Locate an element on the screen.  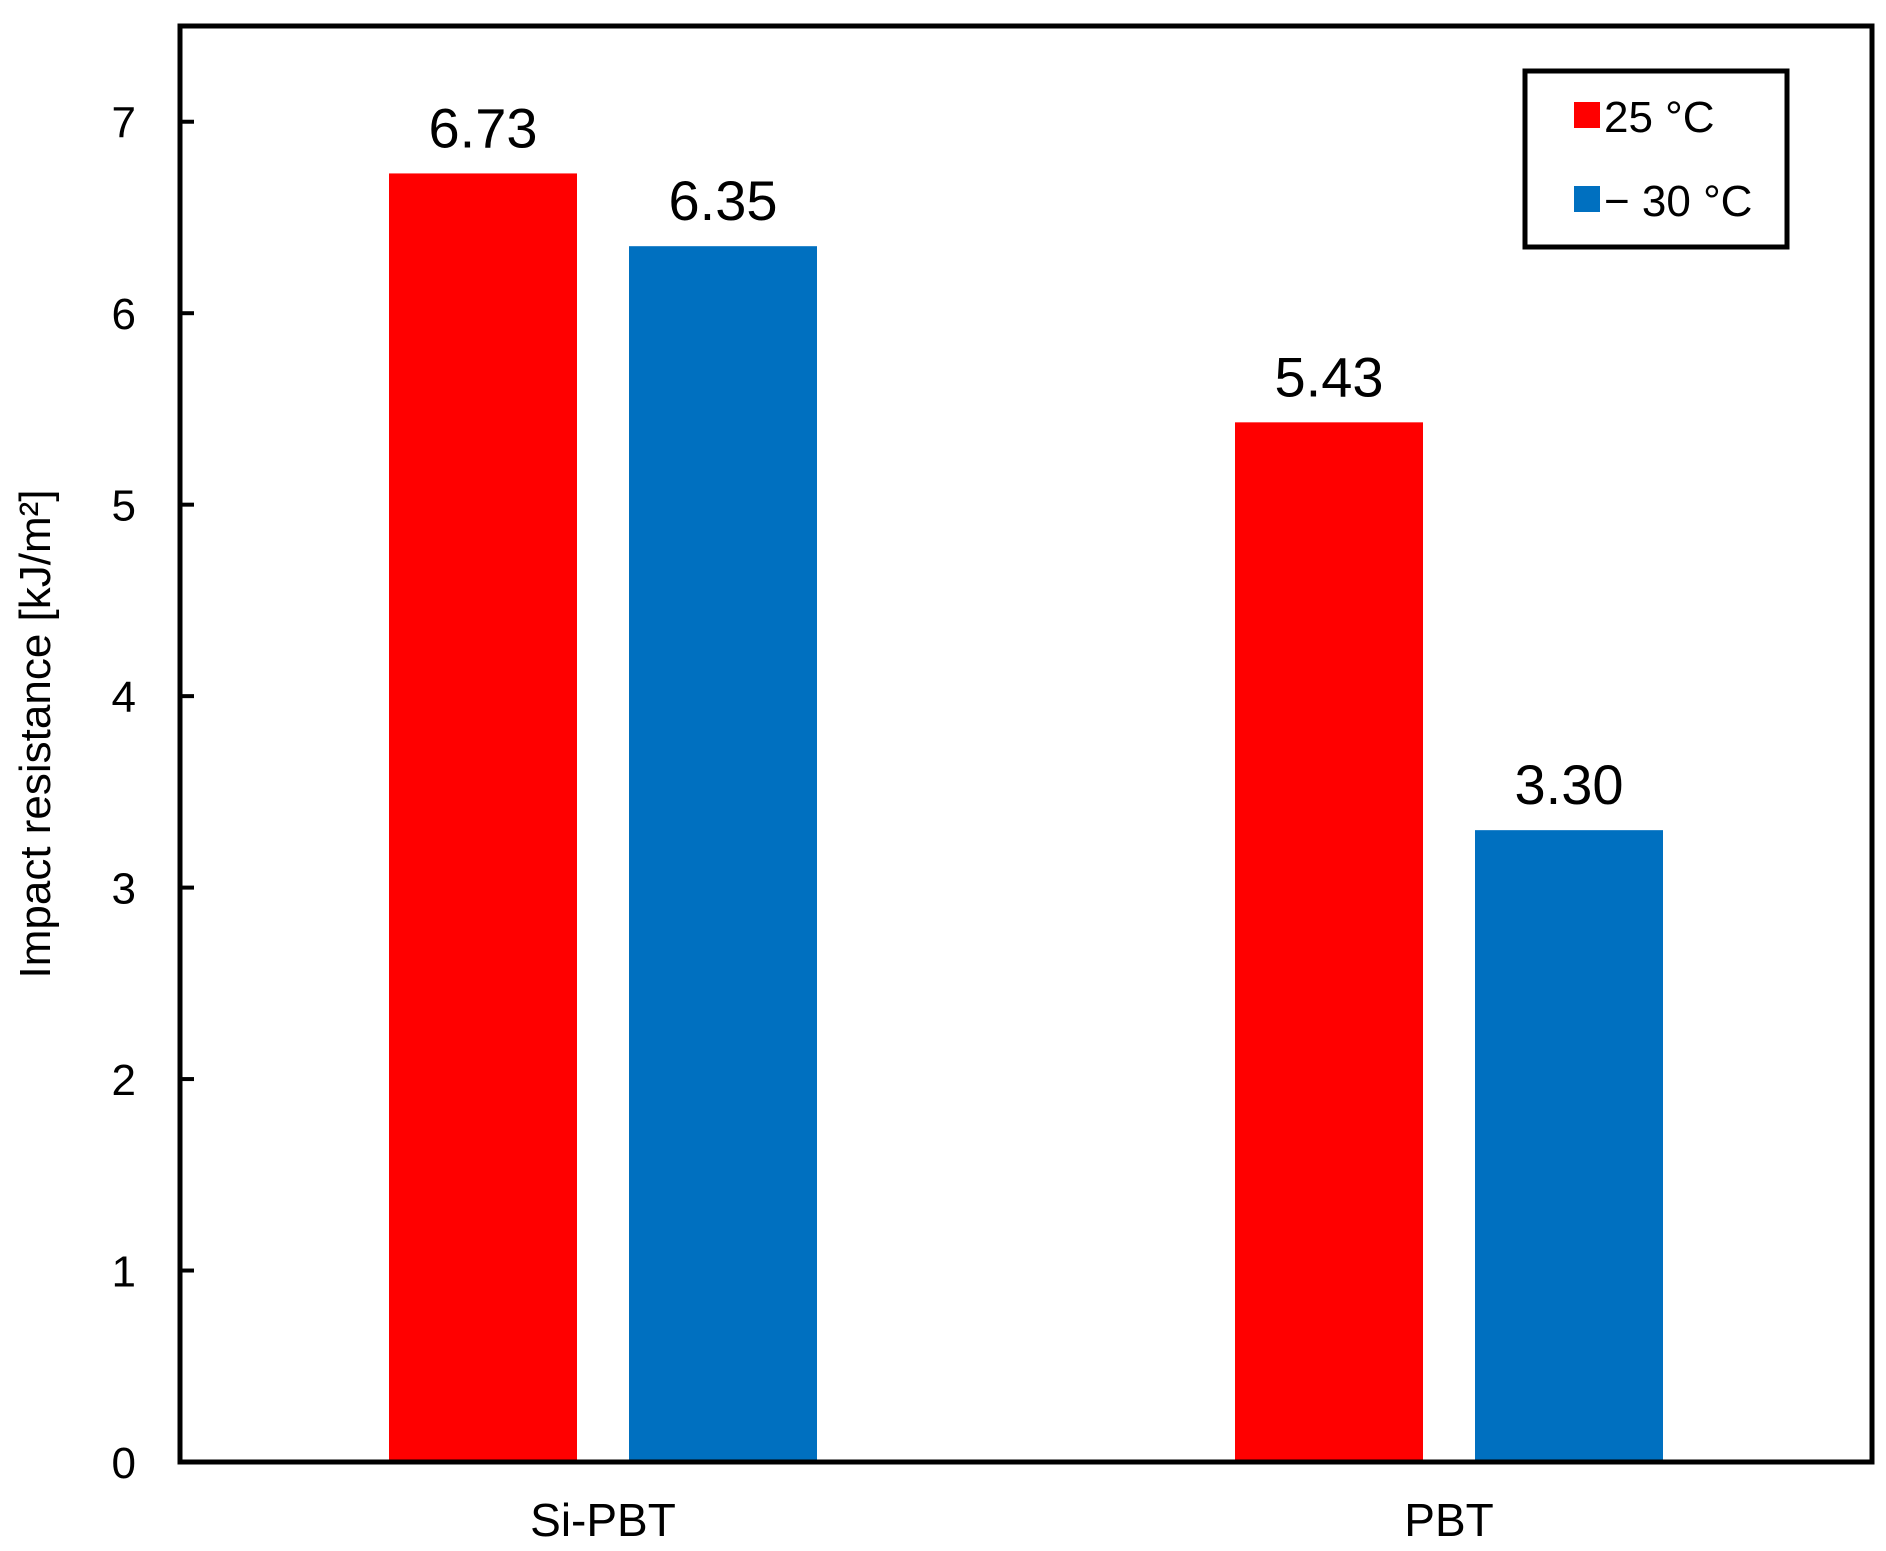
legend-label-25c: 25 °C is located at coordinates (1659, 117).